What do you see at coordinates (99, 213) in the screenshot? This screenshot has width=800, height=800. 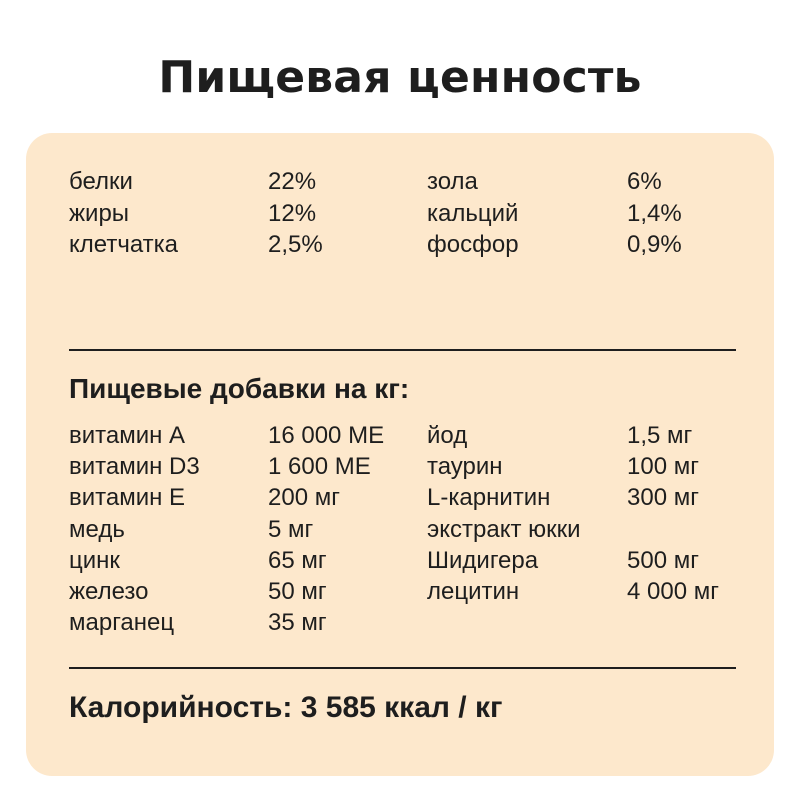 I see `composition-name: жиры` at bounding box center [99, 213].